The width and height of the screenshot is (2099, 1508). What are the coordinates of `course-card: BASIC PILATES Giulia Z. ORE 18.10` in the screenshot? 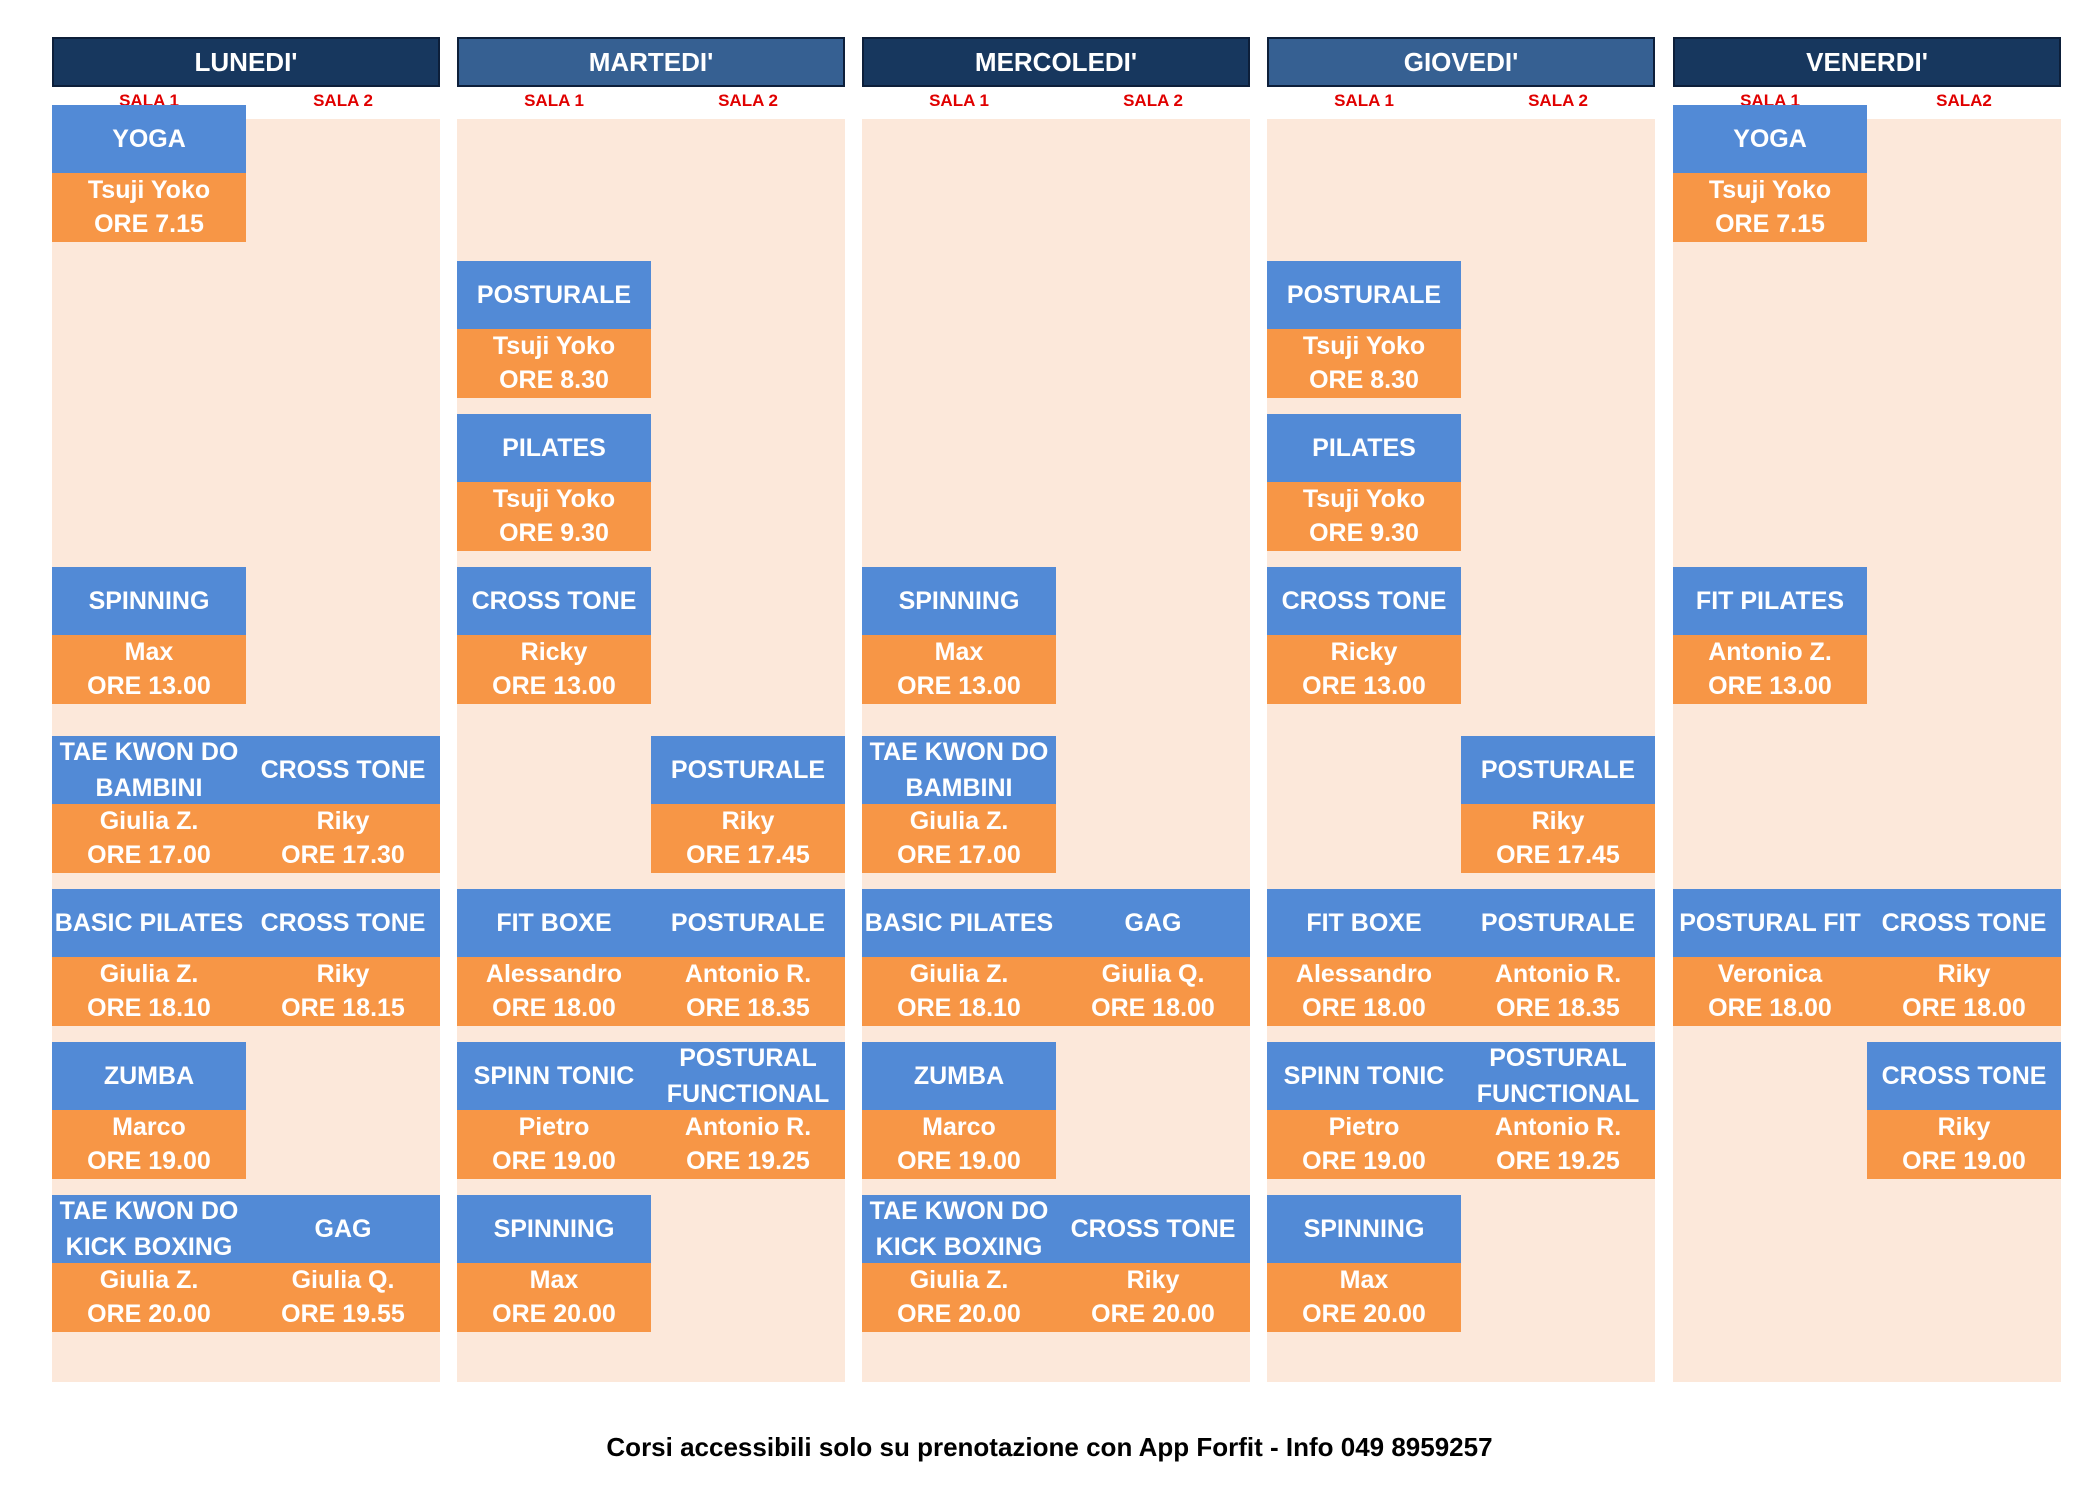 It's located at (959, 957).